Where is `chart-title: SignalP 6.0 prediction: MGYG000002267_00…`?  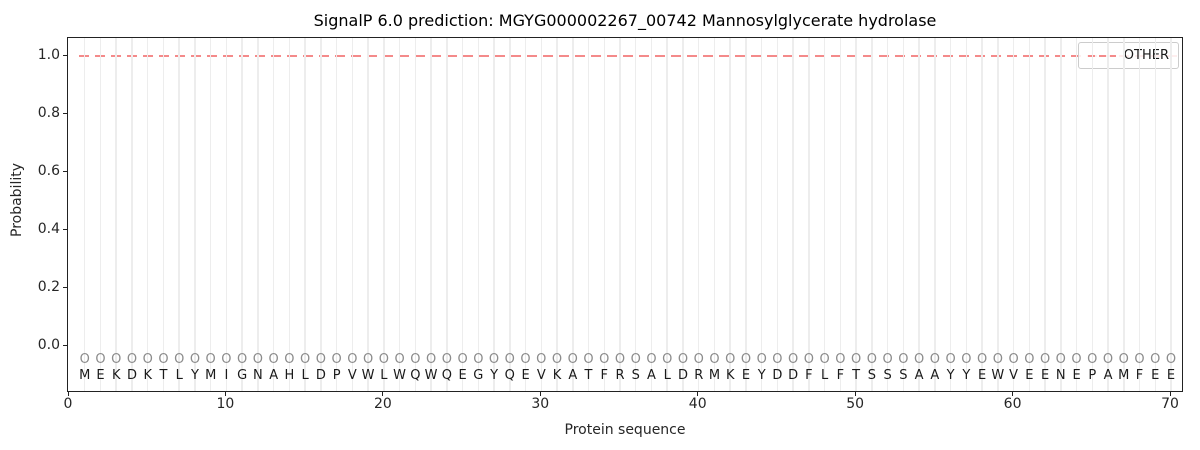 chart-title: SignalP 6.0 prediction: MGYG000002267_00… is located at coordinates (625, 20).